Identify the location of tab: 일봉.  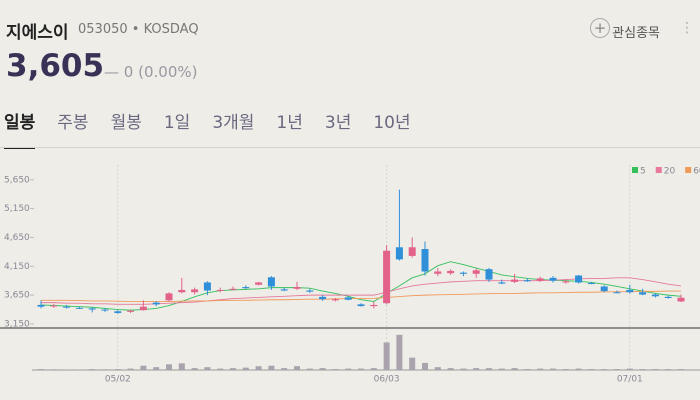
(20, 128).